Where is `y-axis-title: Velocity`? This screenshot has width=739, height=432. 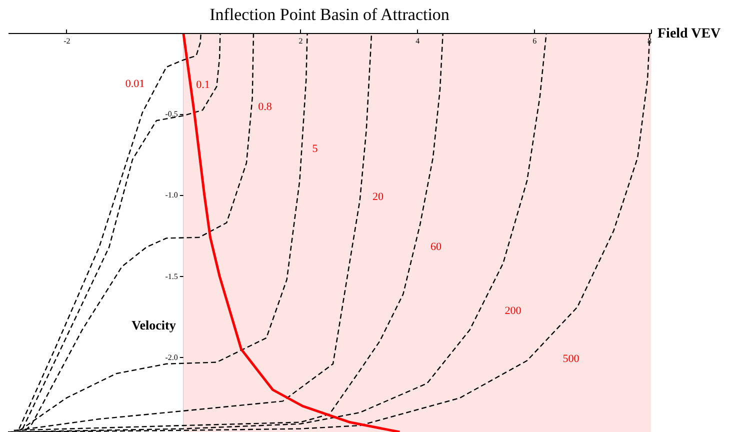 y-axis-title: Velocity is located at coordinates (154, 324).